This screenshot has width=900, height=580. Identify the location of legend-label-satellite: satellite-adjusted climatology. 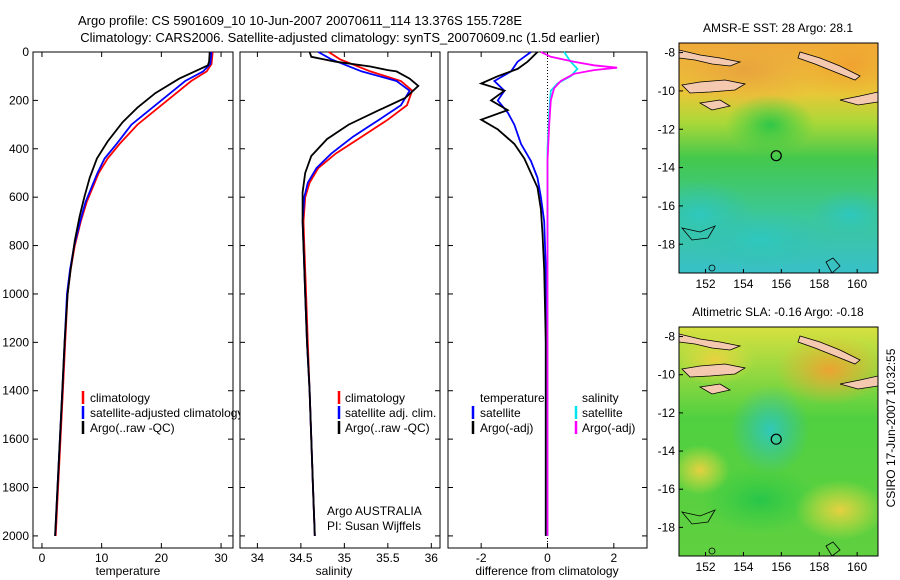
(166, 413).